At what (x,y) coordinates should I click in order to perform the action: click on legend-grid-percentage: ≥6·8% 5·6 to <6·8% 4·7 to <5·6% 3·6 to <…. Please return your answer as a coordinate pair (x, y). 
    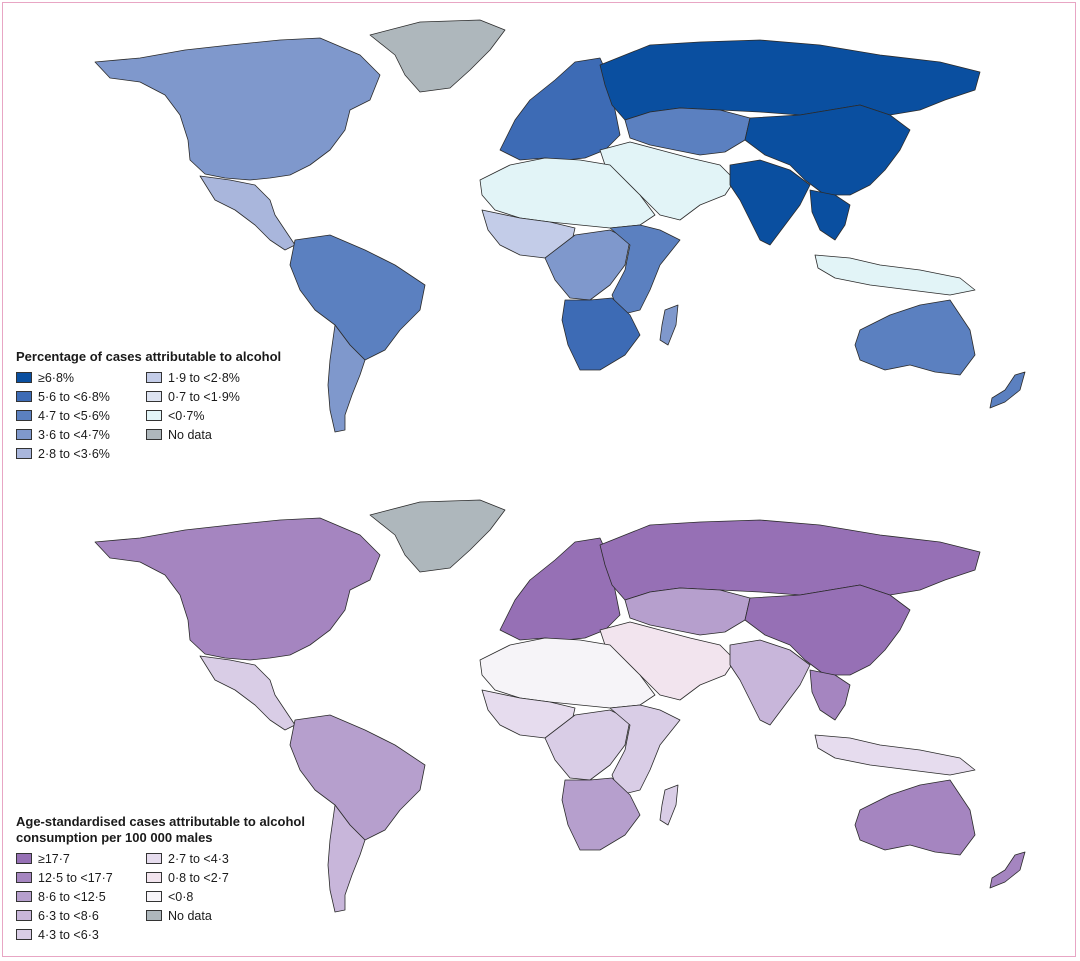
    Looking at the image, I should click on (148, 415).